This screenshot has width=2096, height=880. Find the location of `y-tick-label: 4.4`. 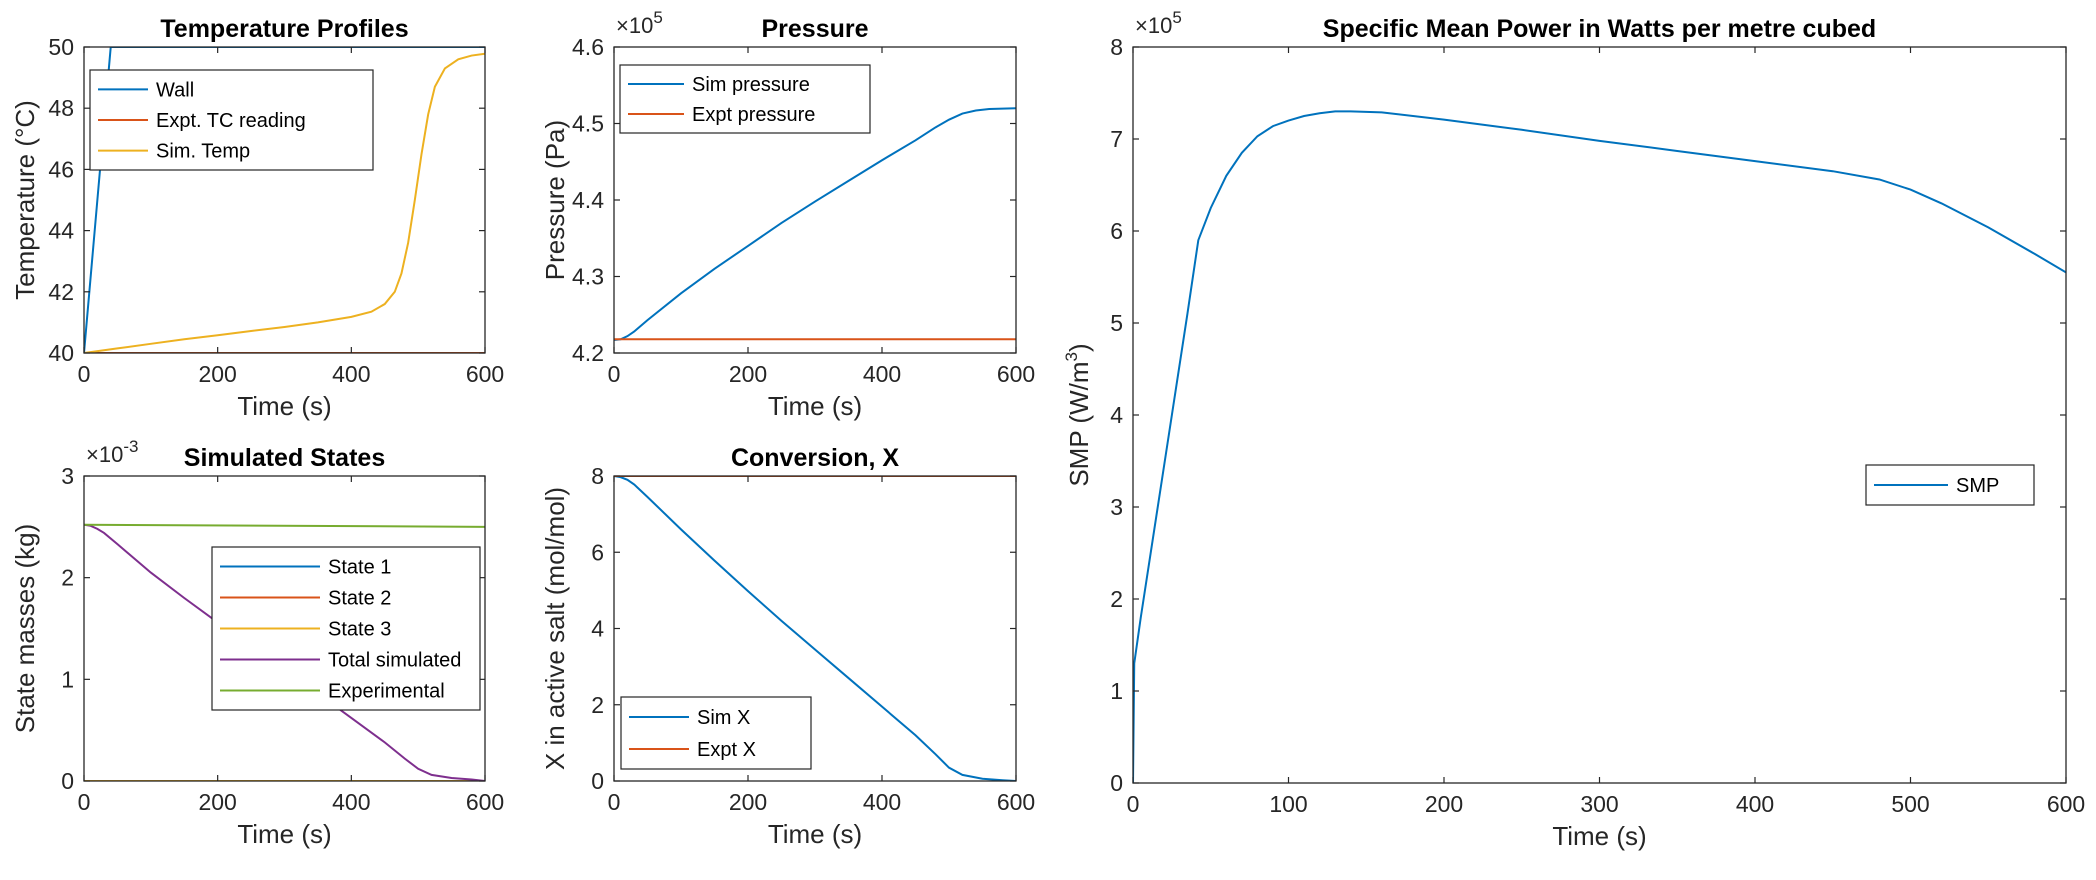

y-tick-label: 4.4 is located at coordinates (588, 200).